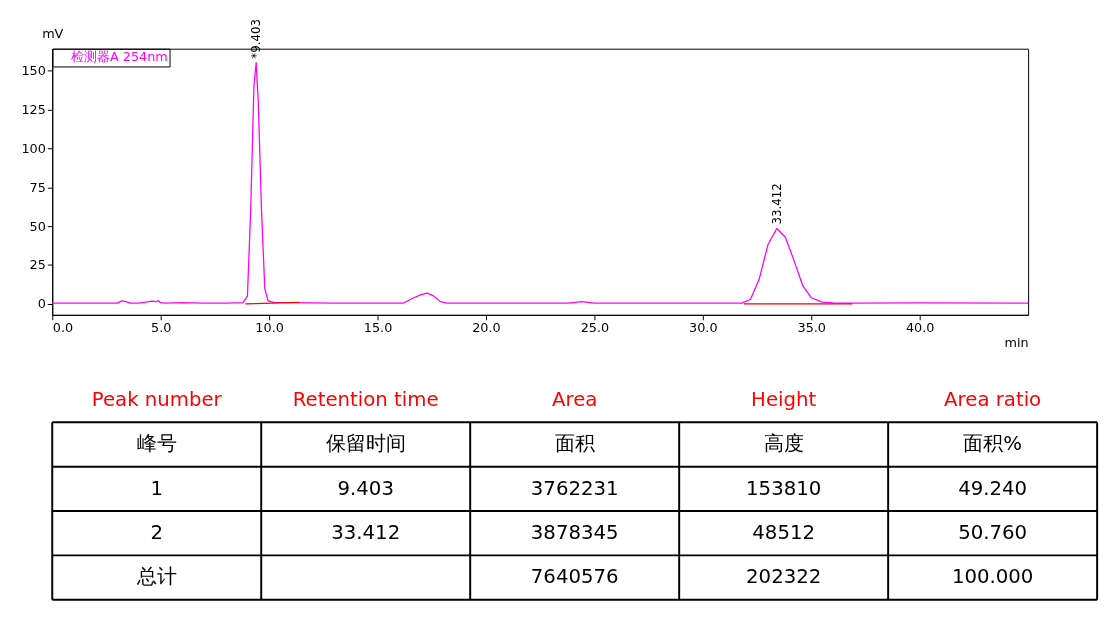 The image size is (1106, 623). I want to click on text: Height, so click(784, 400).